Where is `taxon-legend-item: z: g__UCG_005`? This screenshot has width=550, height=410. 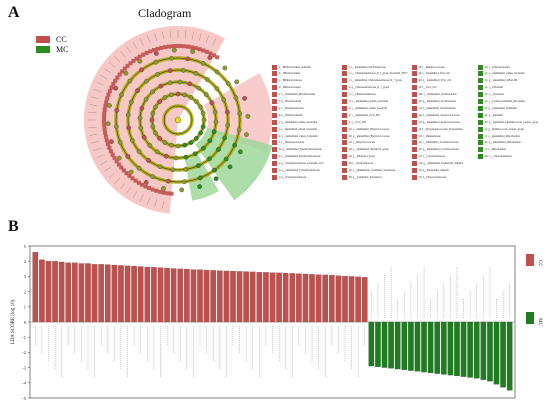 taxon-legend-item: z: g__UCG_005 is located at coordinates (376, 122).